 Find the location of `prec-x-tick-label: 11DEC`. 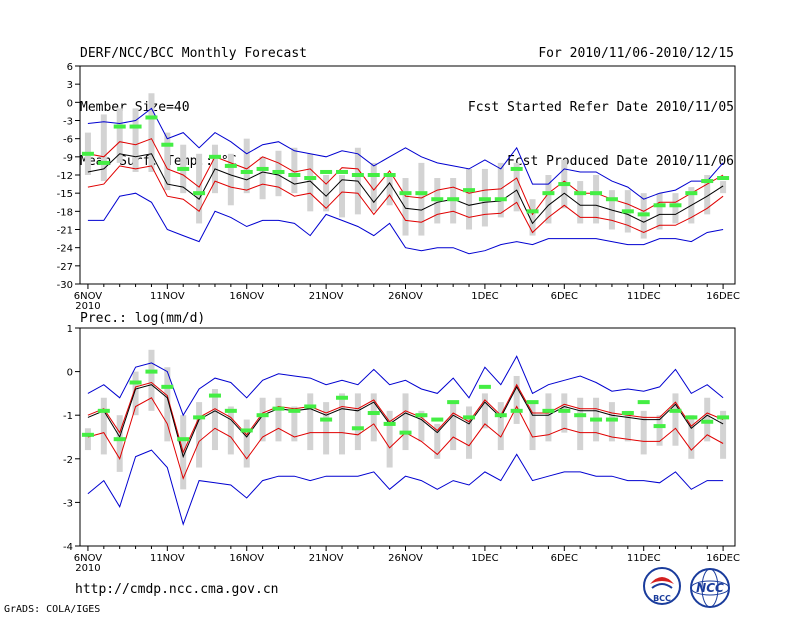

prec-x-tick-label: 11DEC is located at coordinates (644, 558).